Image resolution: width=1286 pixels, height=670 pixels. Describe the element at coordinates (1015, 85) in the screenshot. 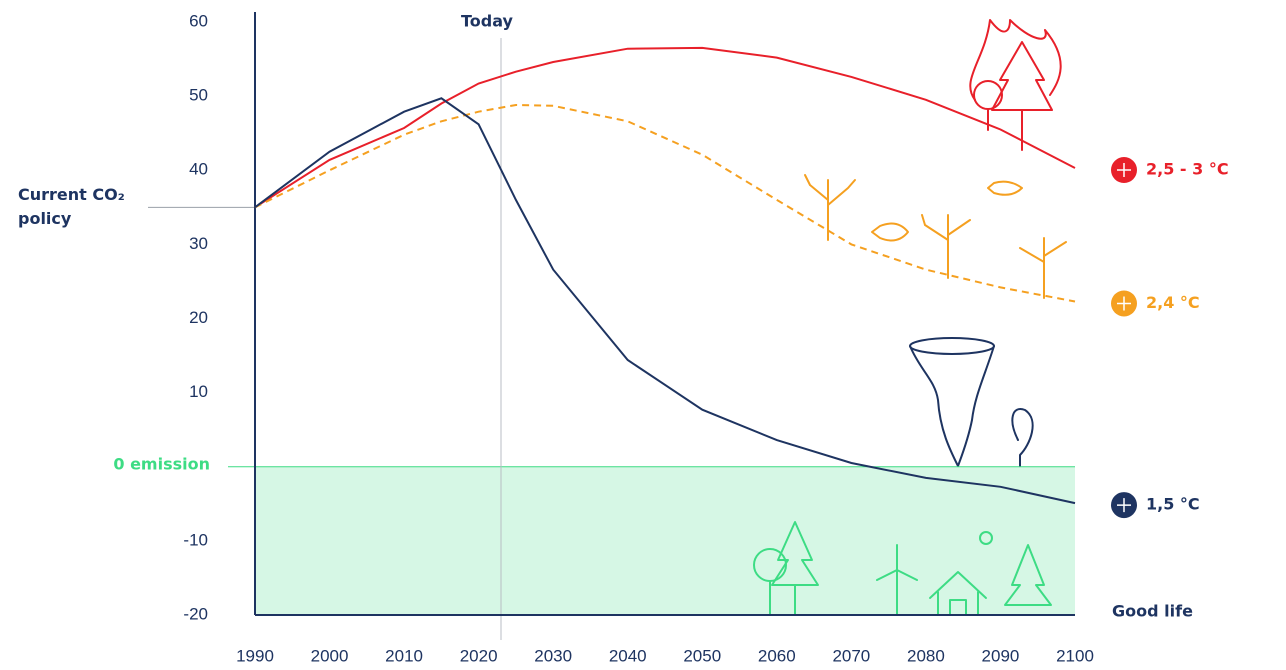

I see `fire-icon` at that location.